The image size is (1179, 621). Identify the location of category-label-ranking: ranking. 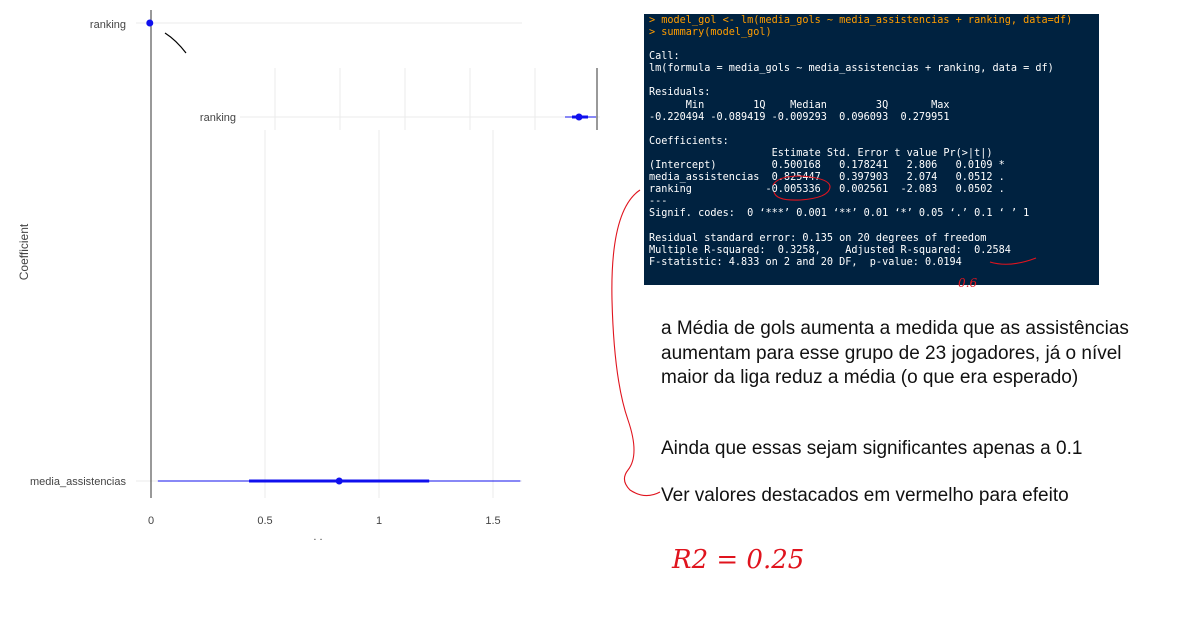
(108, 25).